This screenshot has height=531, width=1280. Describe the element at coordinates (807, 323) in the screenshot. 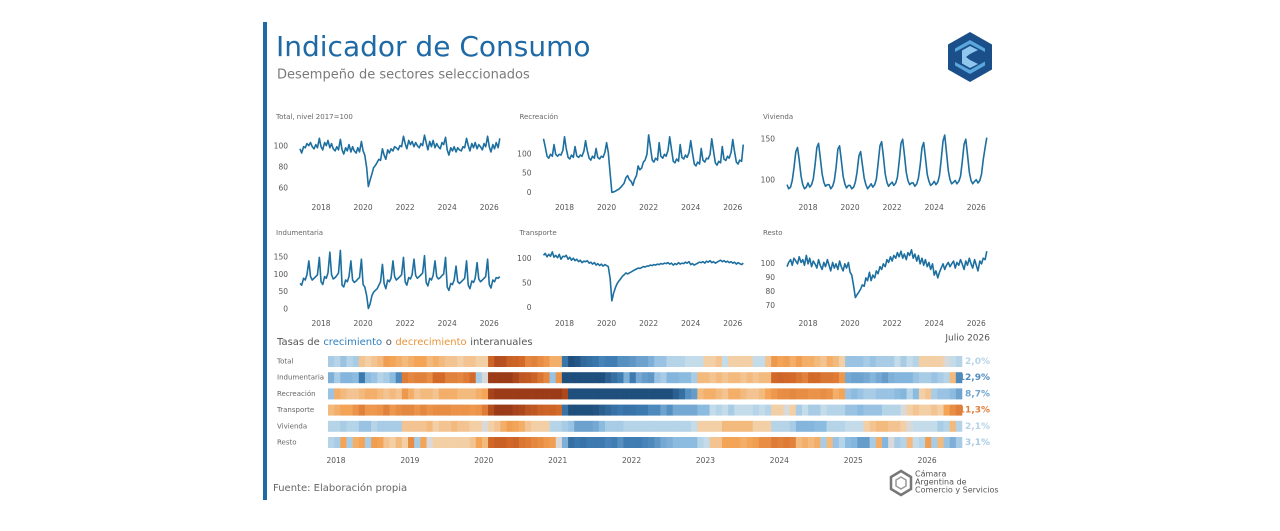

I see `x-tick-label: 2018` at that location.